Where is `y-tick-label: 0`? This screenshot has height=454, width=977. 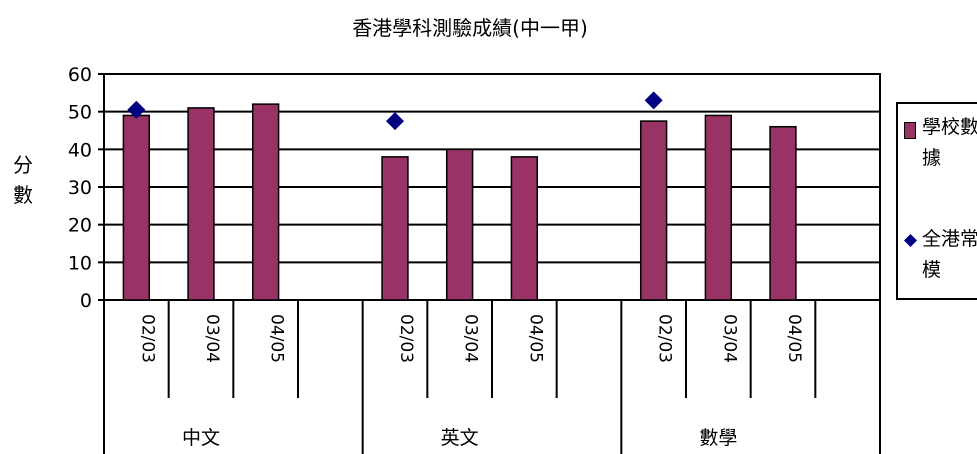 y-tick-label: 0 is located at coordinates (86, 301).